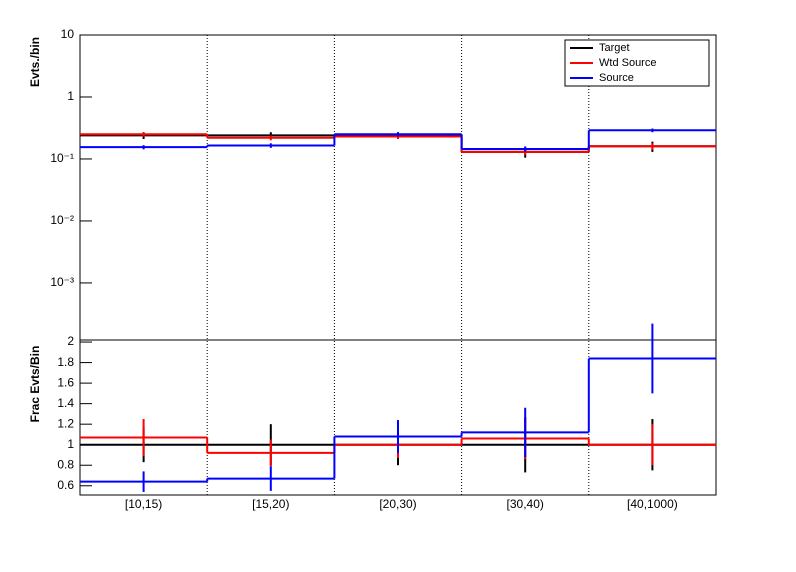  Describe the element at coordinates (65, 362) in the screenshot. I see `y-tick-label: 1.8` at that location.